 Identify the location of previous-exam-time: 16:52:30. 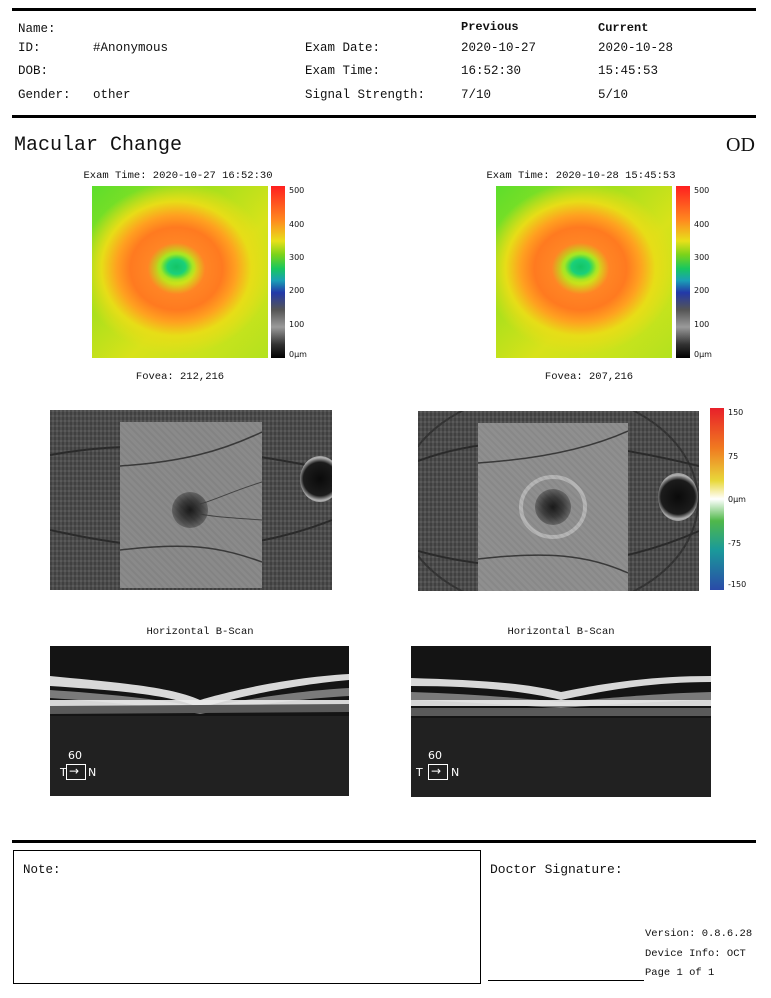
(491, 71).